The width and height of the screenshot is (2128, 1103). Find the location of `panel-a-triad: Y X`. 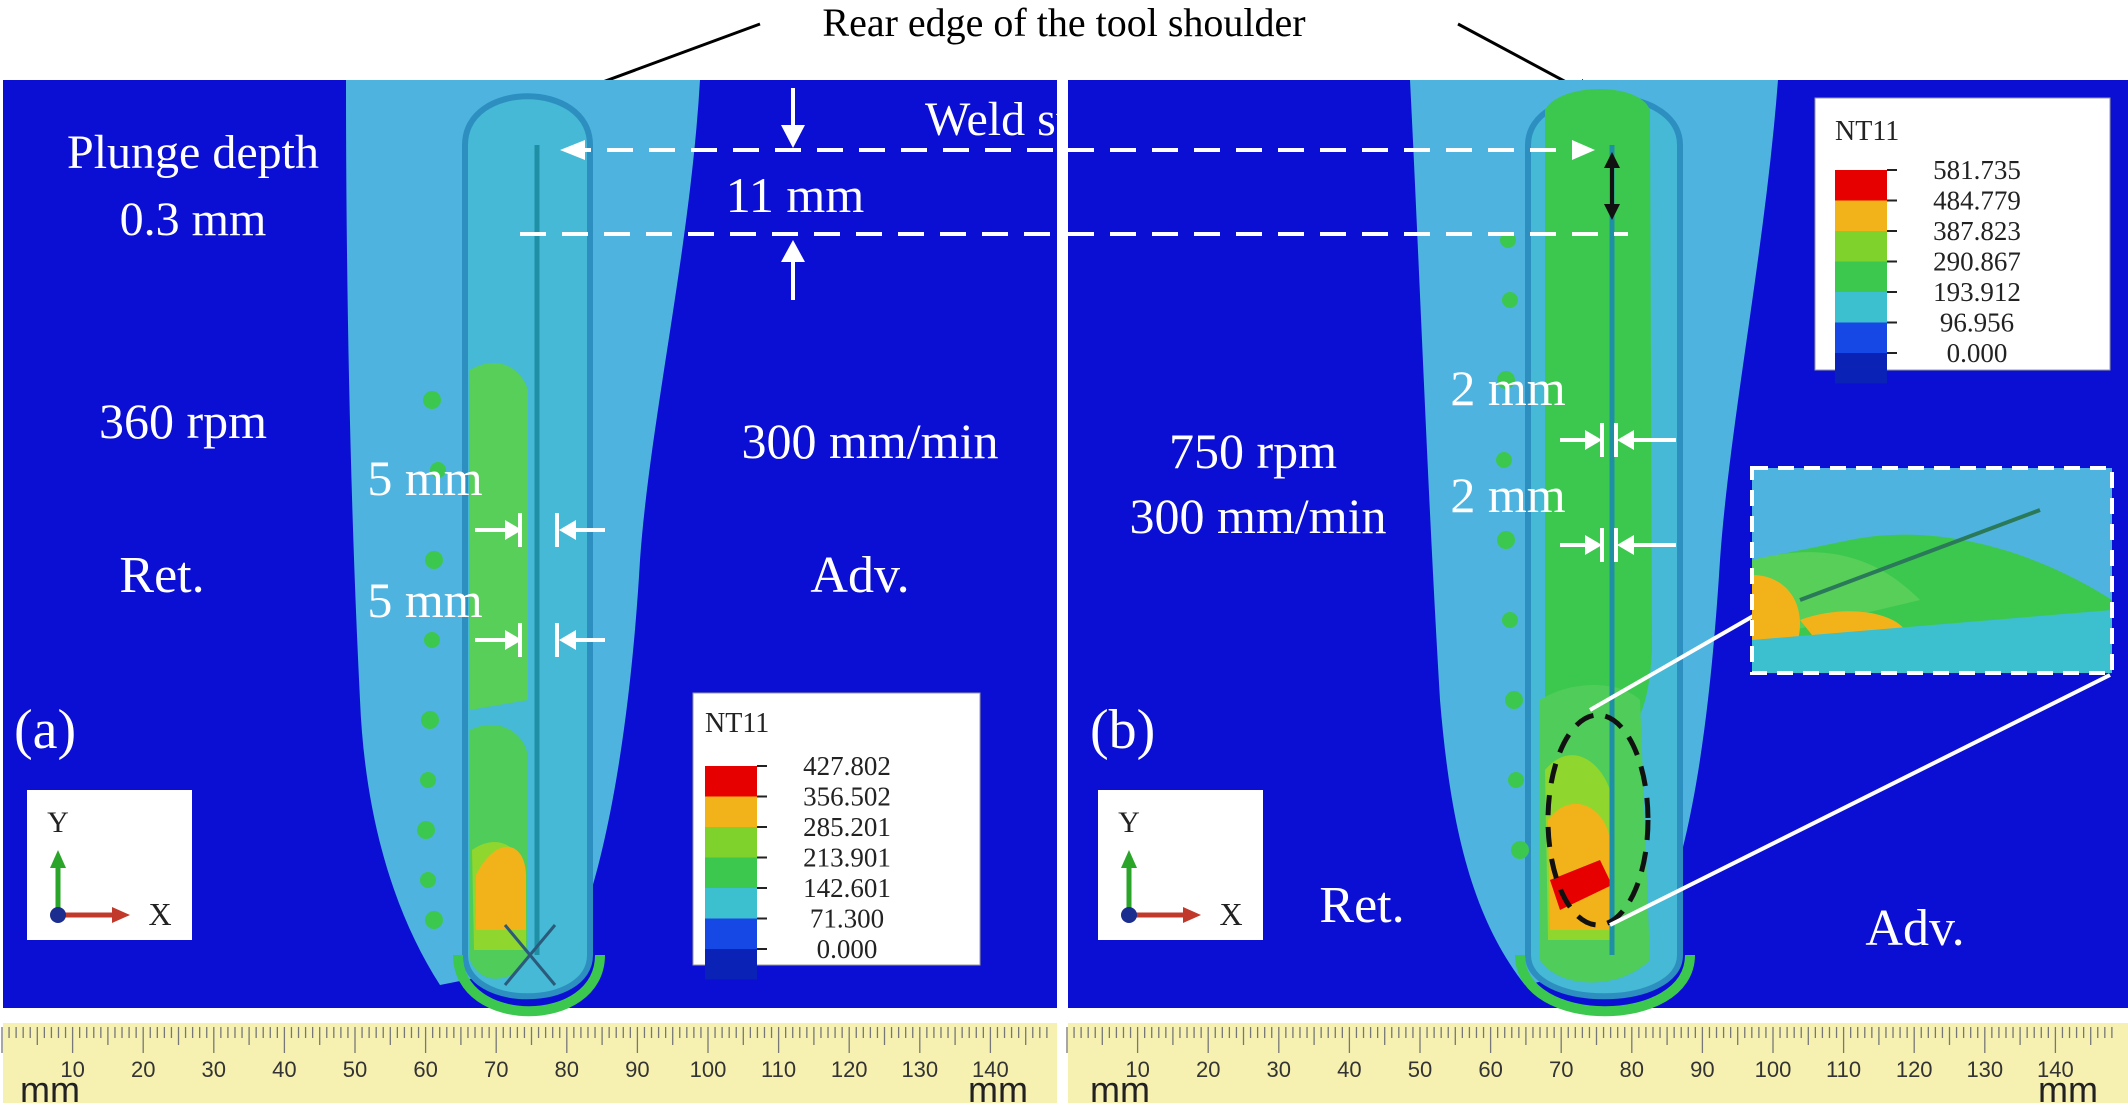

panel-a-triad: Y X is located at coordinates (109, 865).